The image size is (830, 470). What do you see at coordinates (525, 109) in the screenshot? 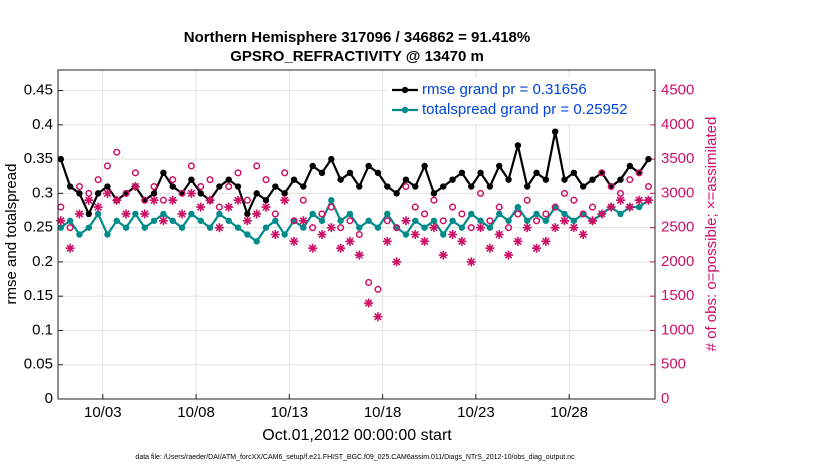
I see `legend-label: totalspread grand pr = 0.25952` at bounding box center [525, 109].